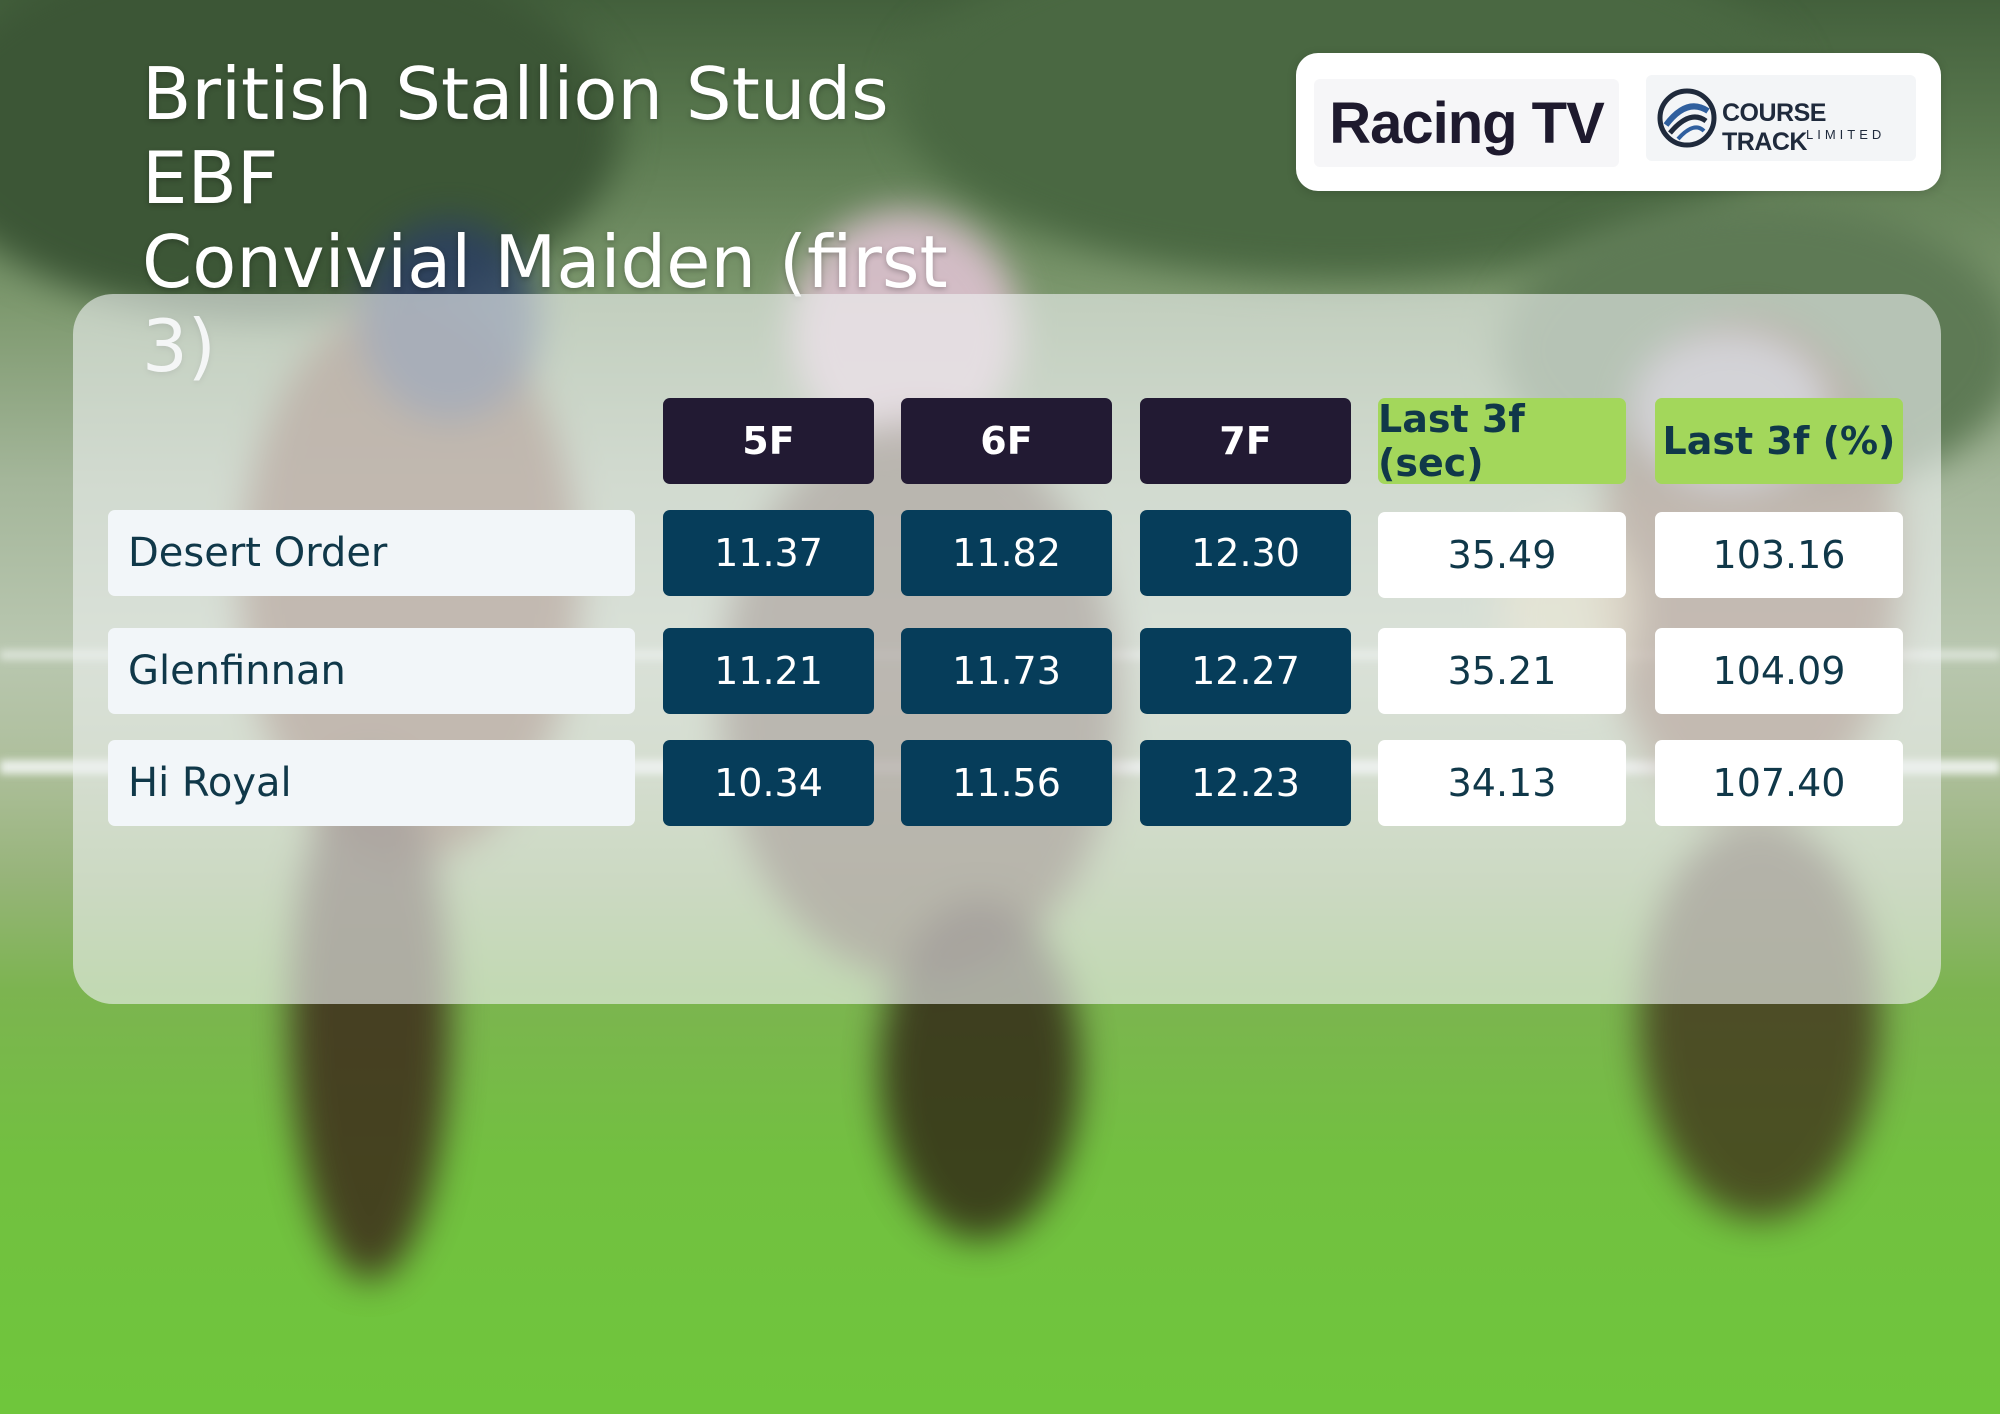 The height and width of the screenshot is (1414, 2000). Describe the element at coordinates (1774, 127) in the screenshot. I see `course-track-name: COURSE TRACK` at that location.